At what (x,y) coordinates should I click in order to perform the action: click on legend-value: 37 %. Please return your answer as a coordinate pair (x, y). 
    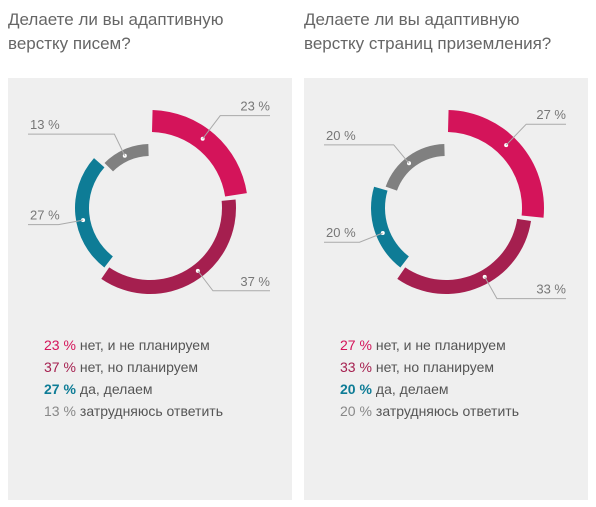
    Looking at the image, I should click on (60, 367).